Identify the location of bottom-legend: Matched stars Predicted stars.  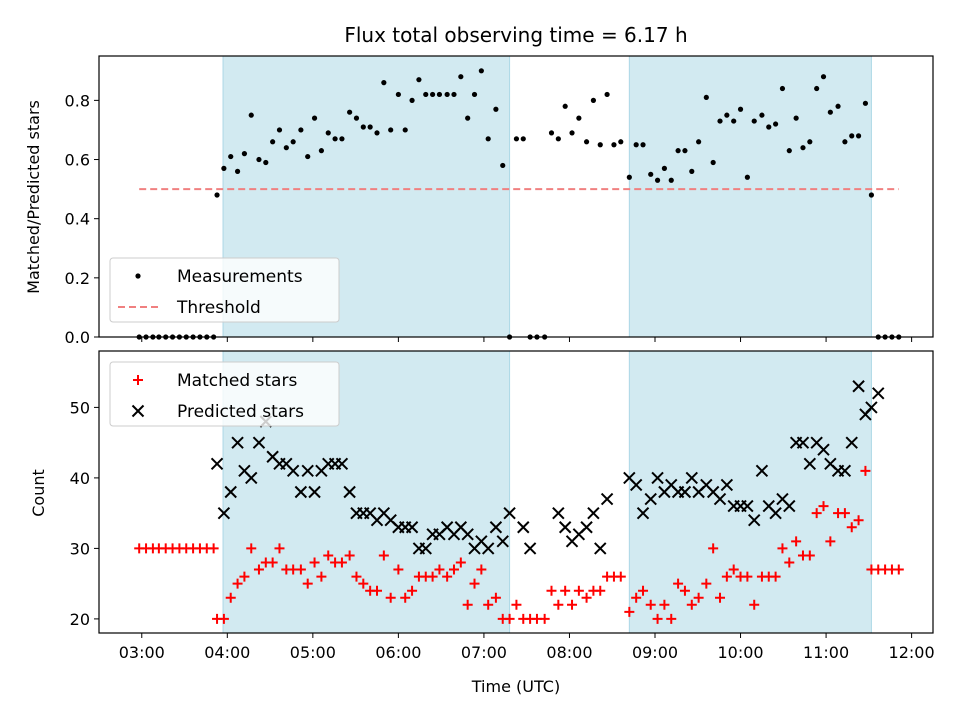
(224, 394).